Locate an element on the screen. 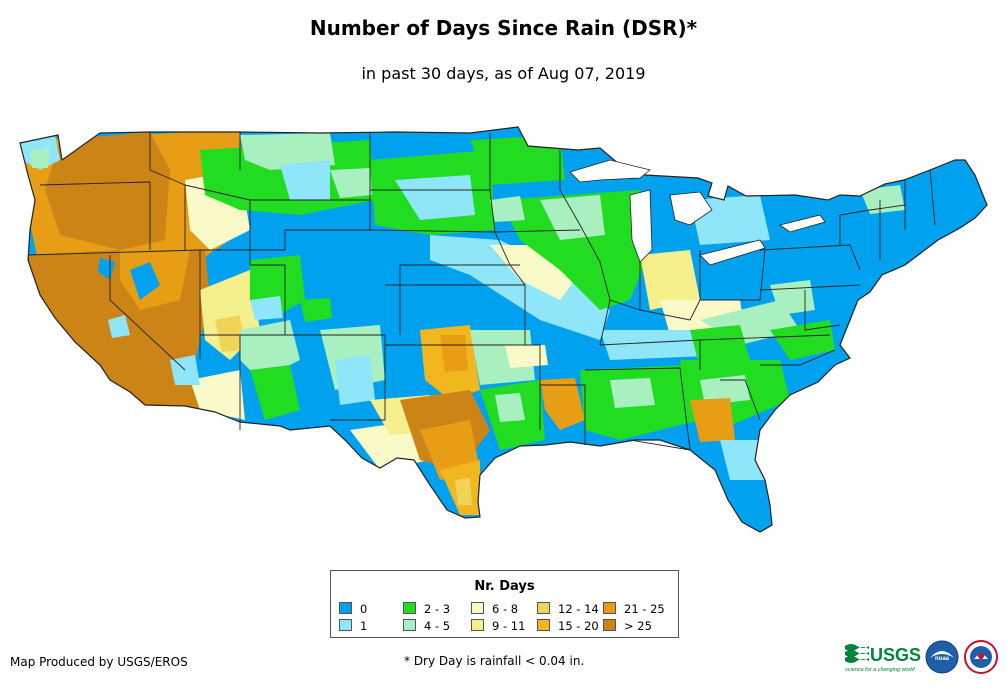 The height and width of the screenshot is (691, 1007). usgs-logo: USGS science for a changing world is located at coordinates (883, 658).